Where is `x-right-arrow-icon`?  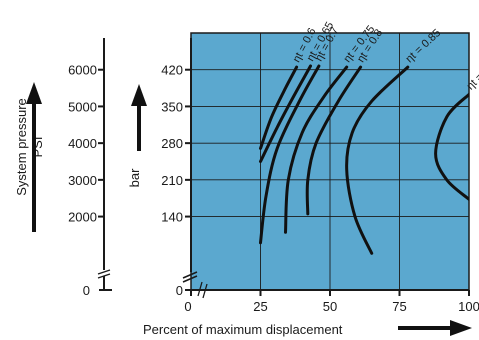
x-right-arrow-icon is located at coordinates (435, 328).